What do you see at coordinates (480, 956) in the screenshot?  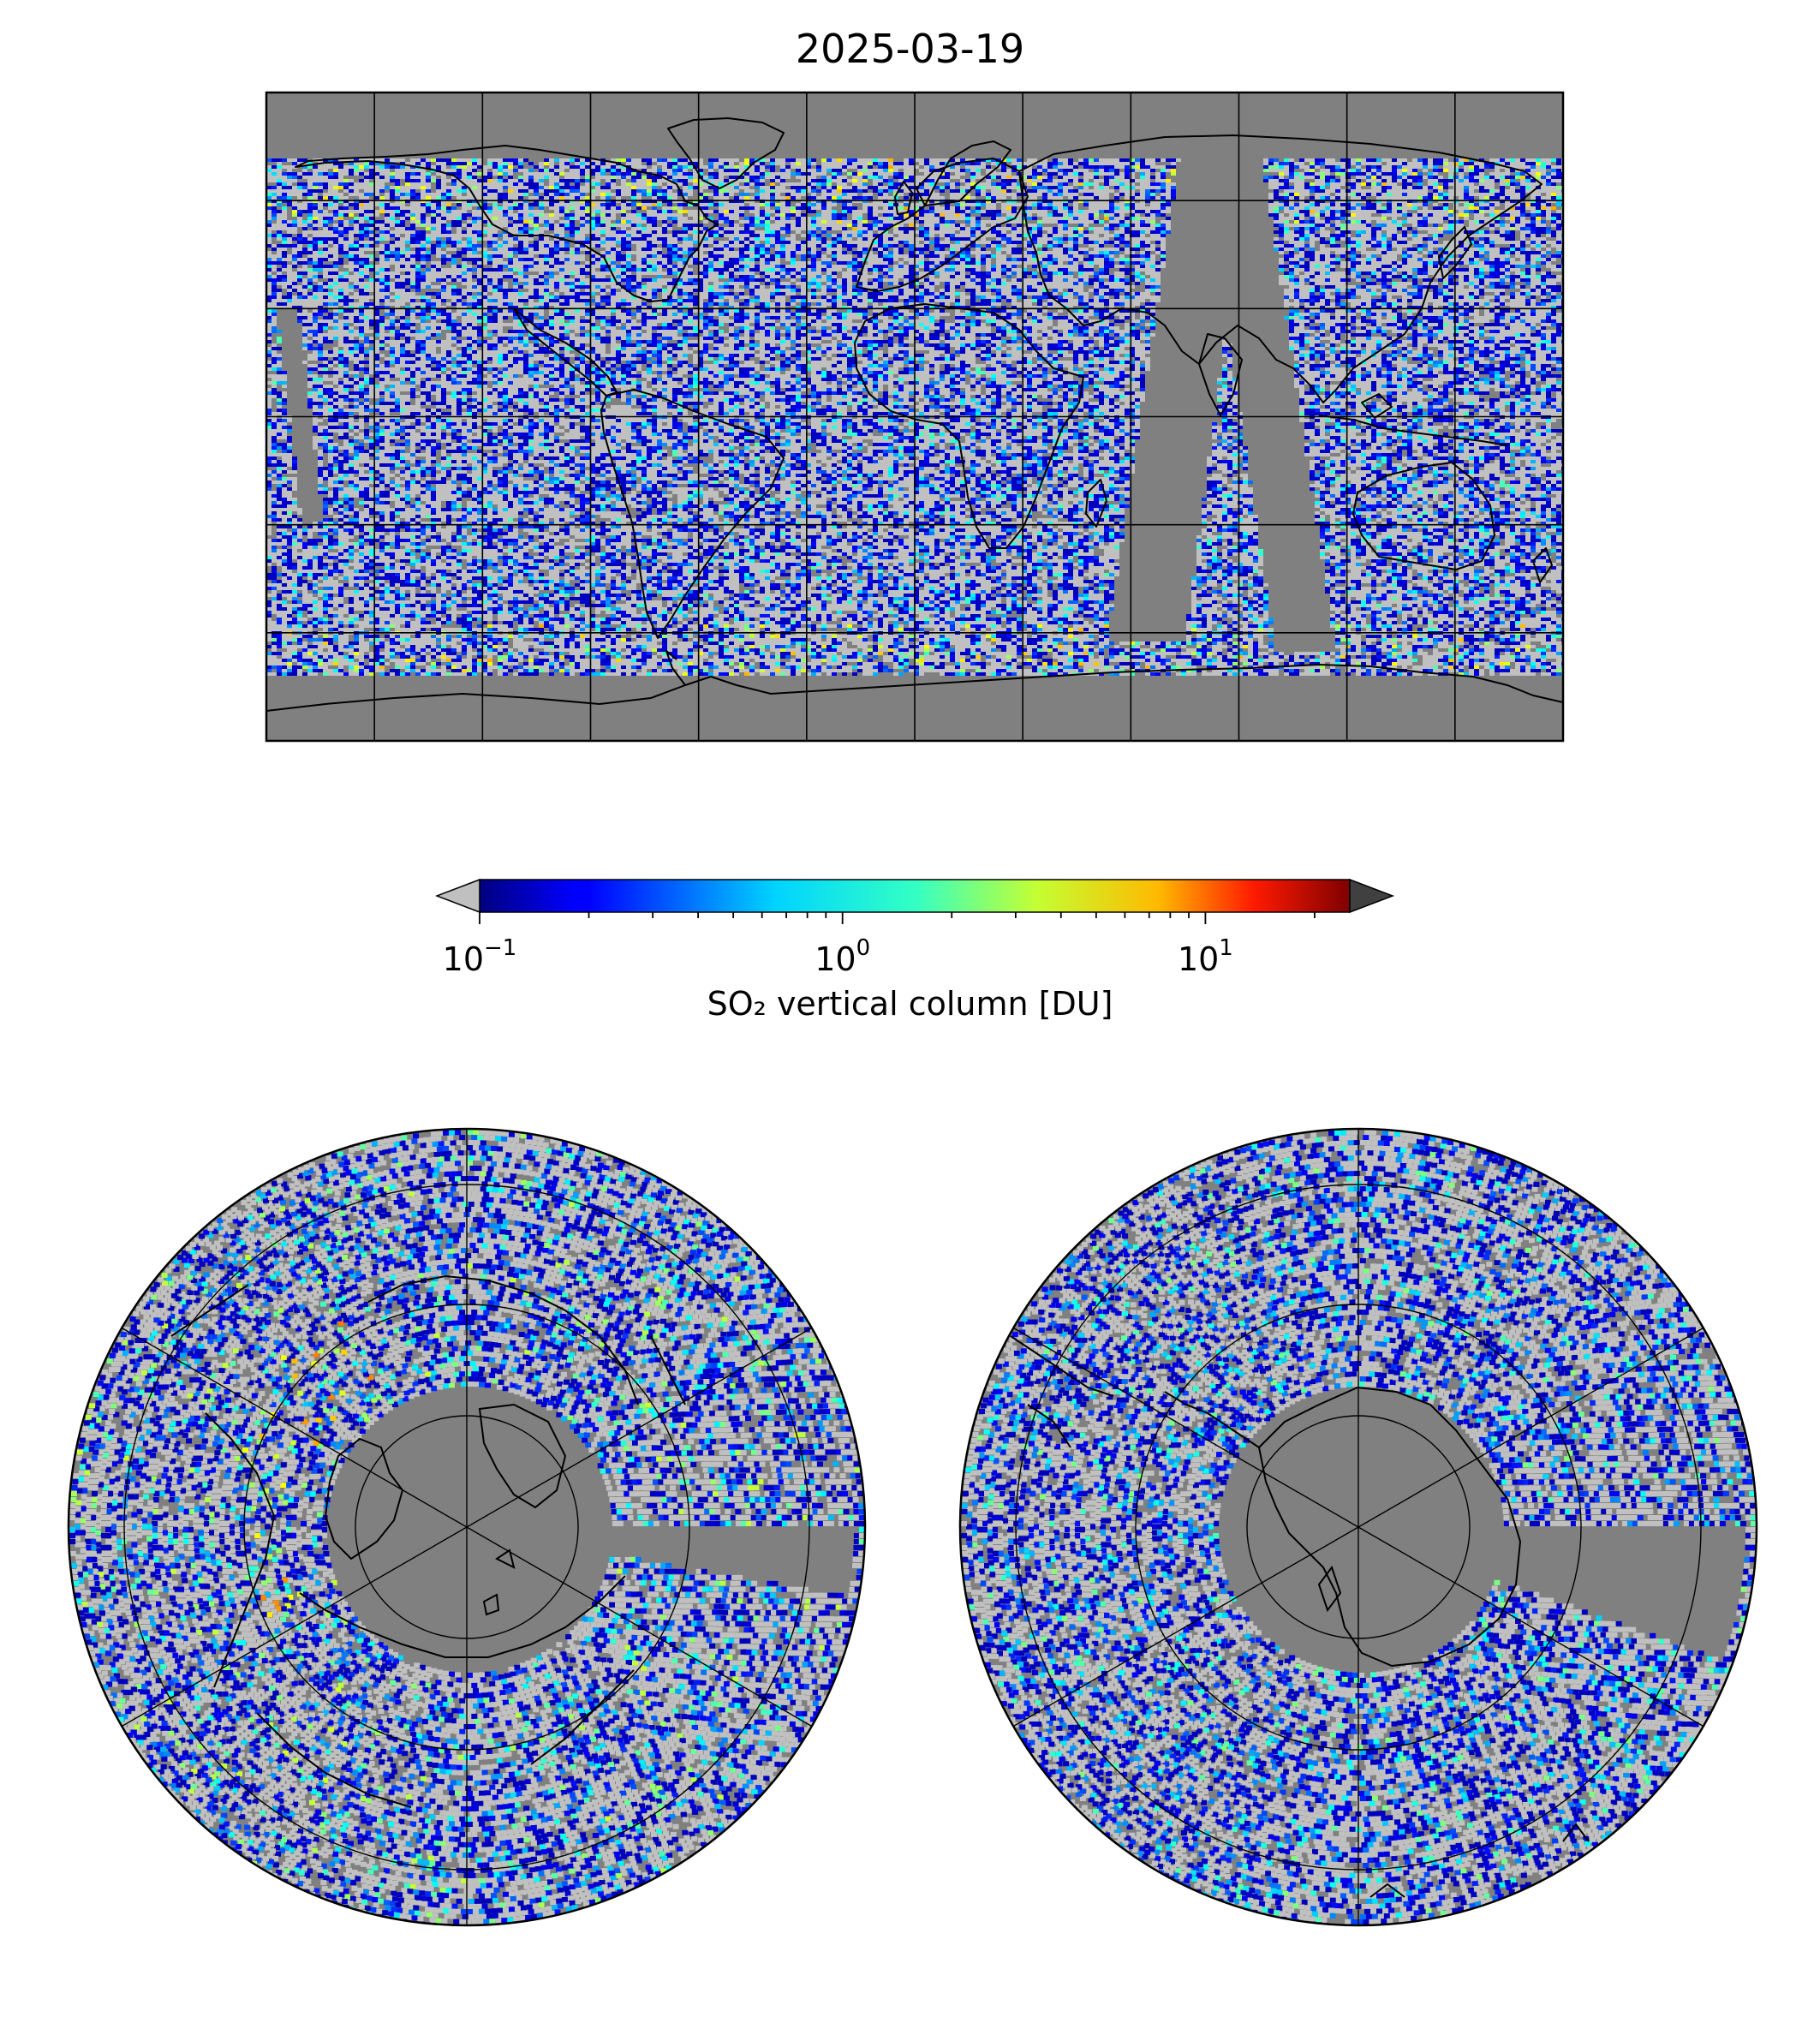 I see `colorbar-tick-label: 10−1` at bounding box center [480, 956].